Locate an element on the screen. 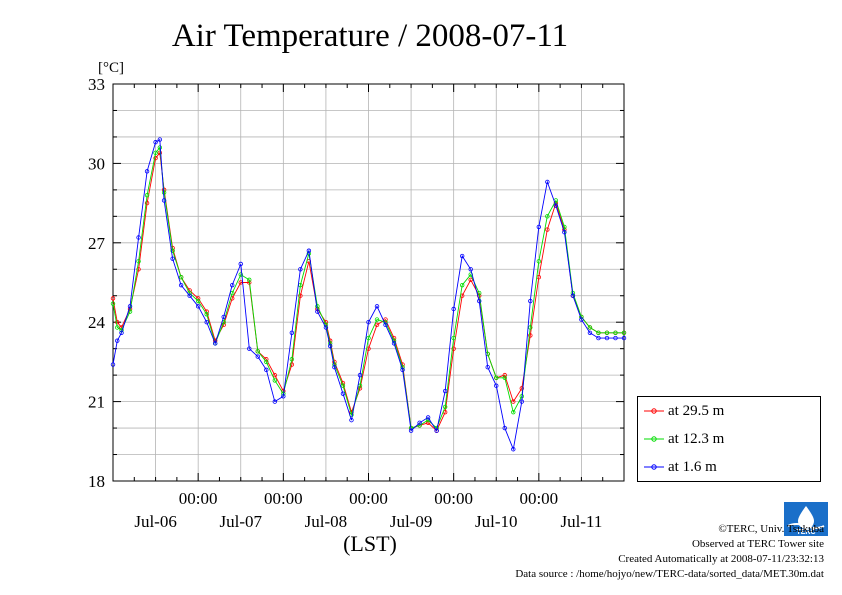 This screenshot has height=595, width=842. legend-label: at 29.5 m is located at coordinates (696, 410).